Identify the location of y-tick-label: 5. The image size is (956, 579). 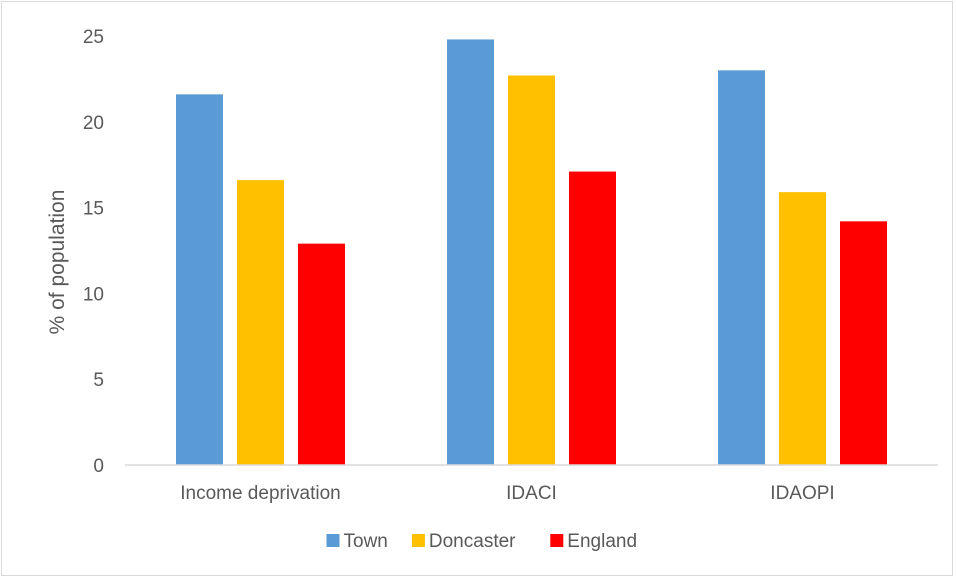
(98, 380).